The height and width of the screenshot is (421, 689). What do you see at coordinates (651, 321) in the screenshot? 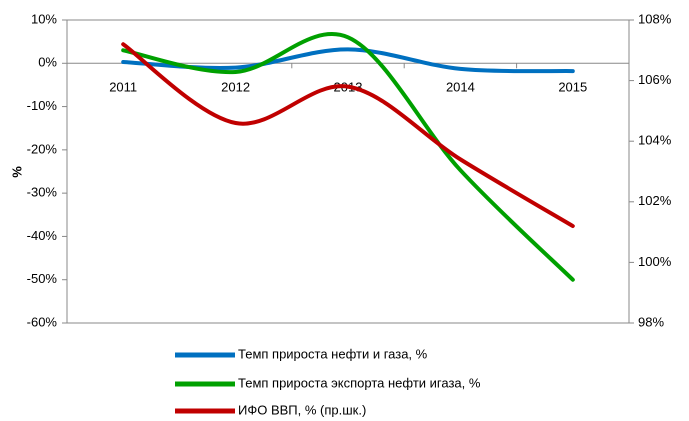
I see `y2-tick-label: 98%` at bounding box center [651, 321].